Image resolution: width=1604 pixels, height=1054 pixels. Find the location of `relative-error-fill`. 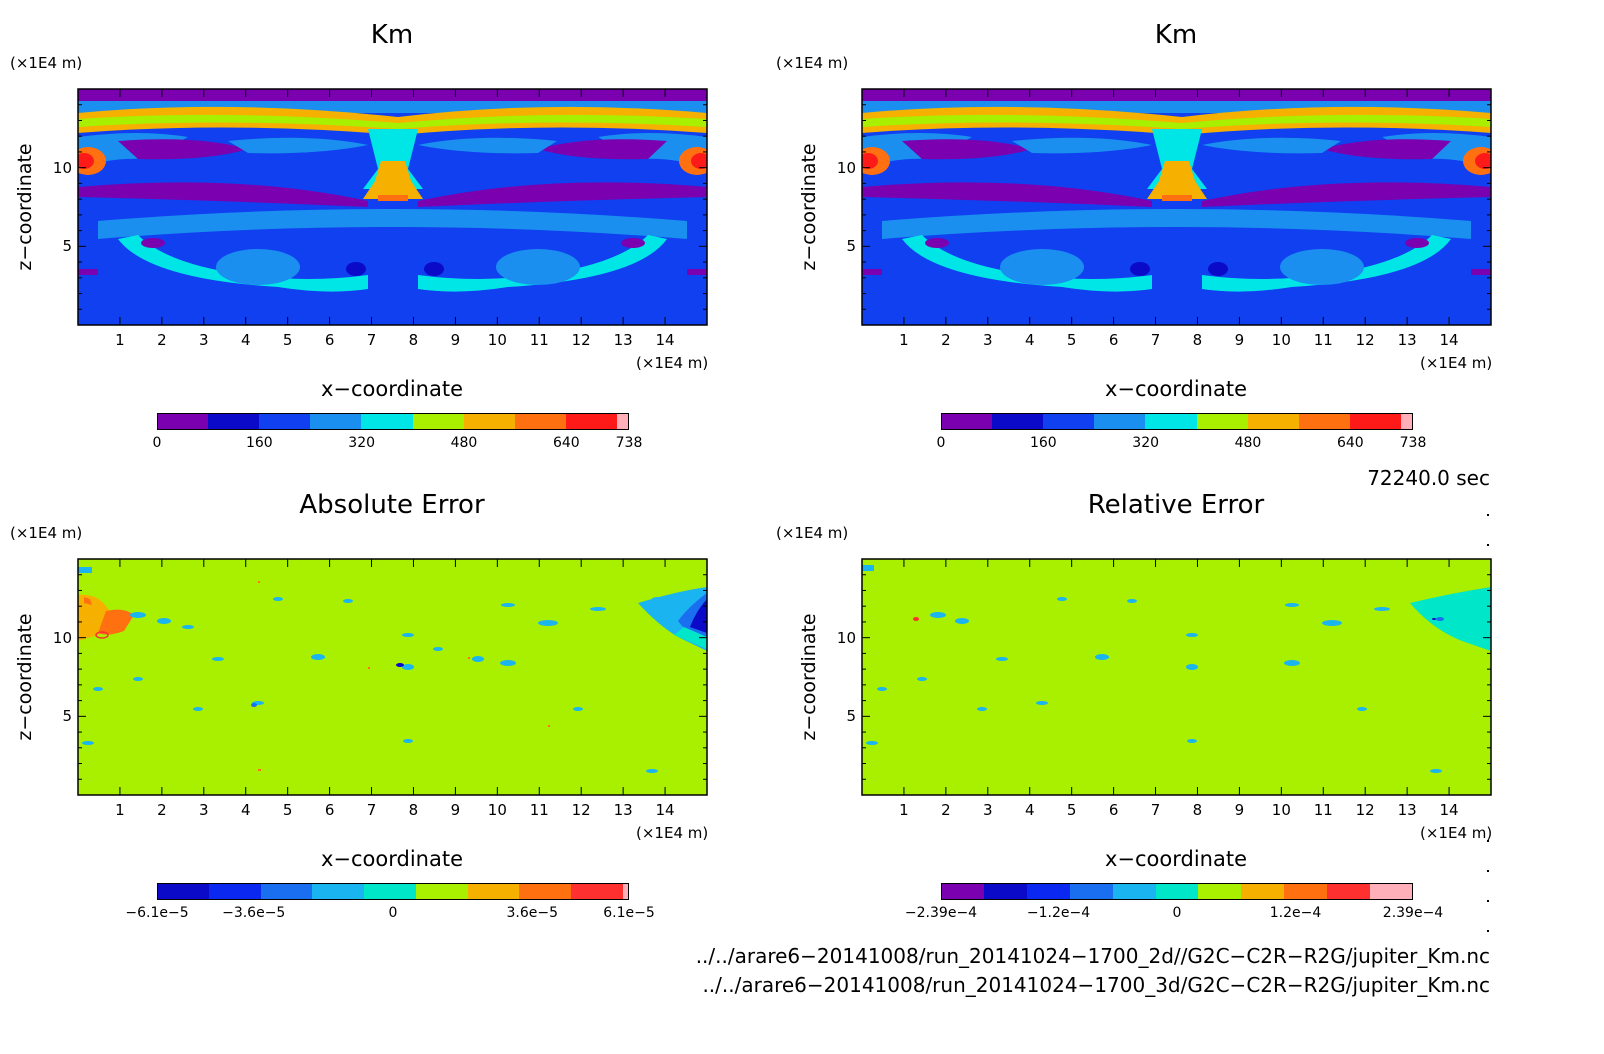

relative-error-fill is located at coordinates (1176, 677).